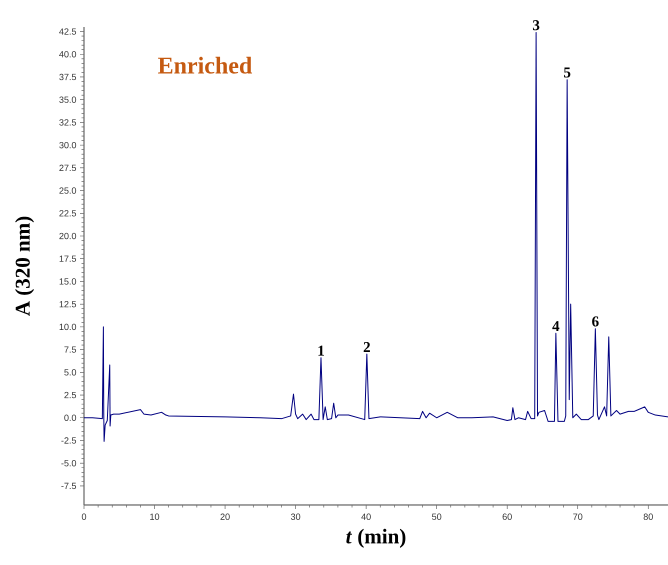 The image size is (668, 565). What do you see at coordinates (67, 77) in the screenshot?
I see `y-tick-label: 37.5` at bounding box center [67, 77].